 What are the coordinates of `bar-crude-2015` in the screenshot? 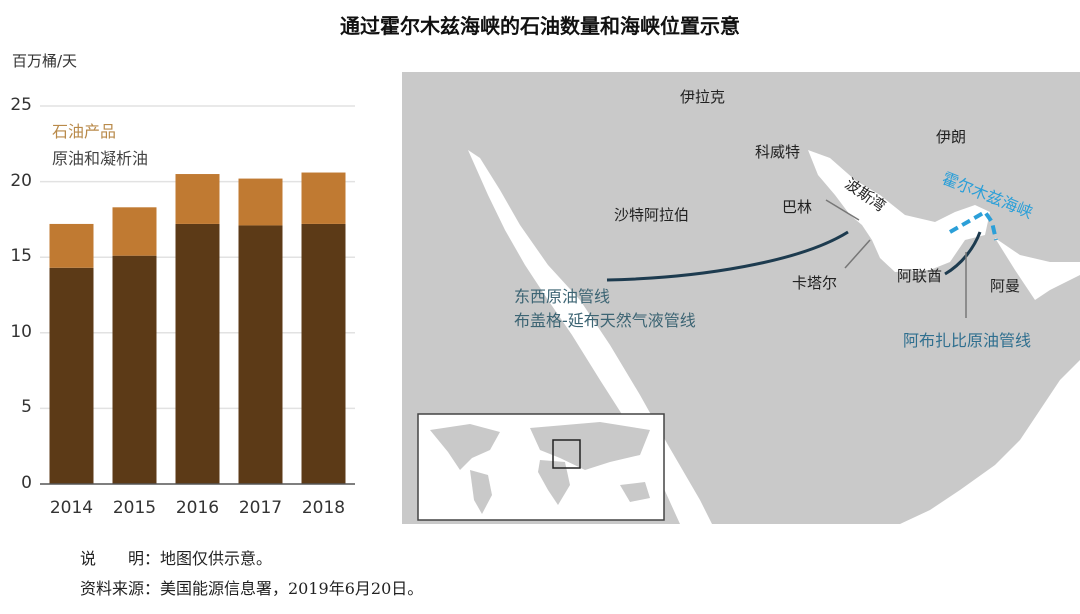 It's located at (134, 369).